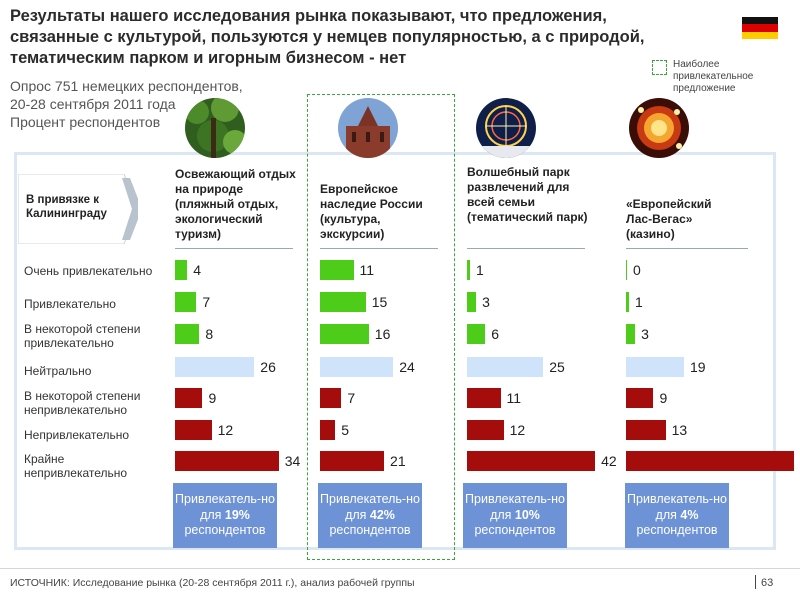 Image resolution: width=800 pixels, height=600 pixels. I want to click on legend-dashed-box-icon, so click(659, 67).